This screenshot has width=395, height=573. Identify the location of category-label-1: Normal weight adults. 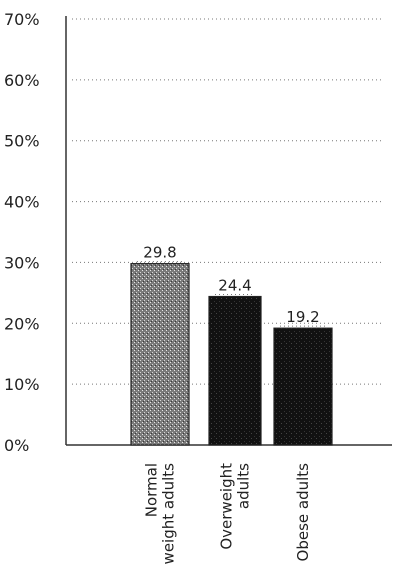
(160, 514).